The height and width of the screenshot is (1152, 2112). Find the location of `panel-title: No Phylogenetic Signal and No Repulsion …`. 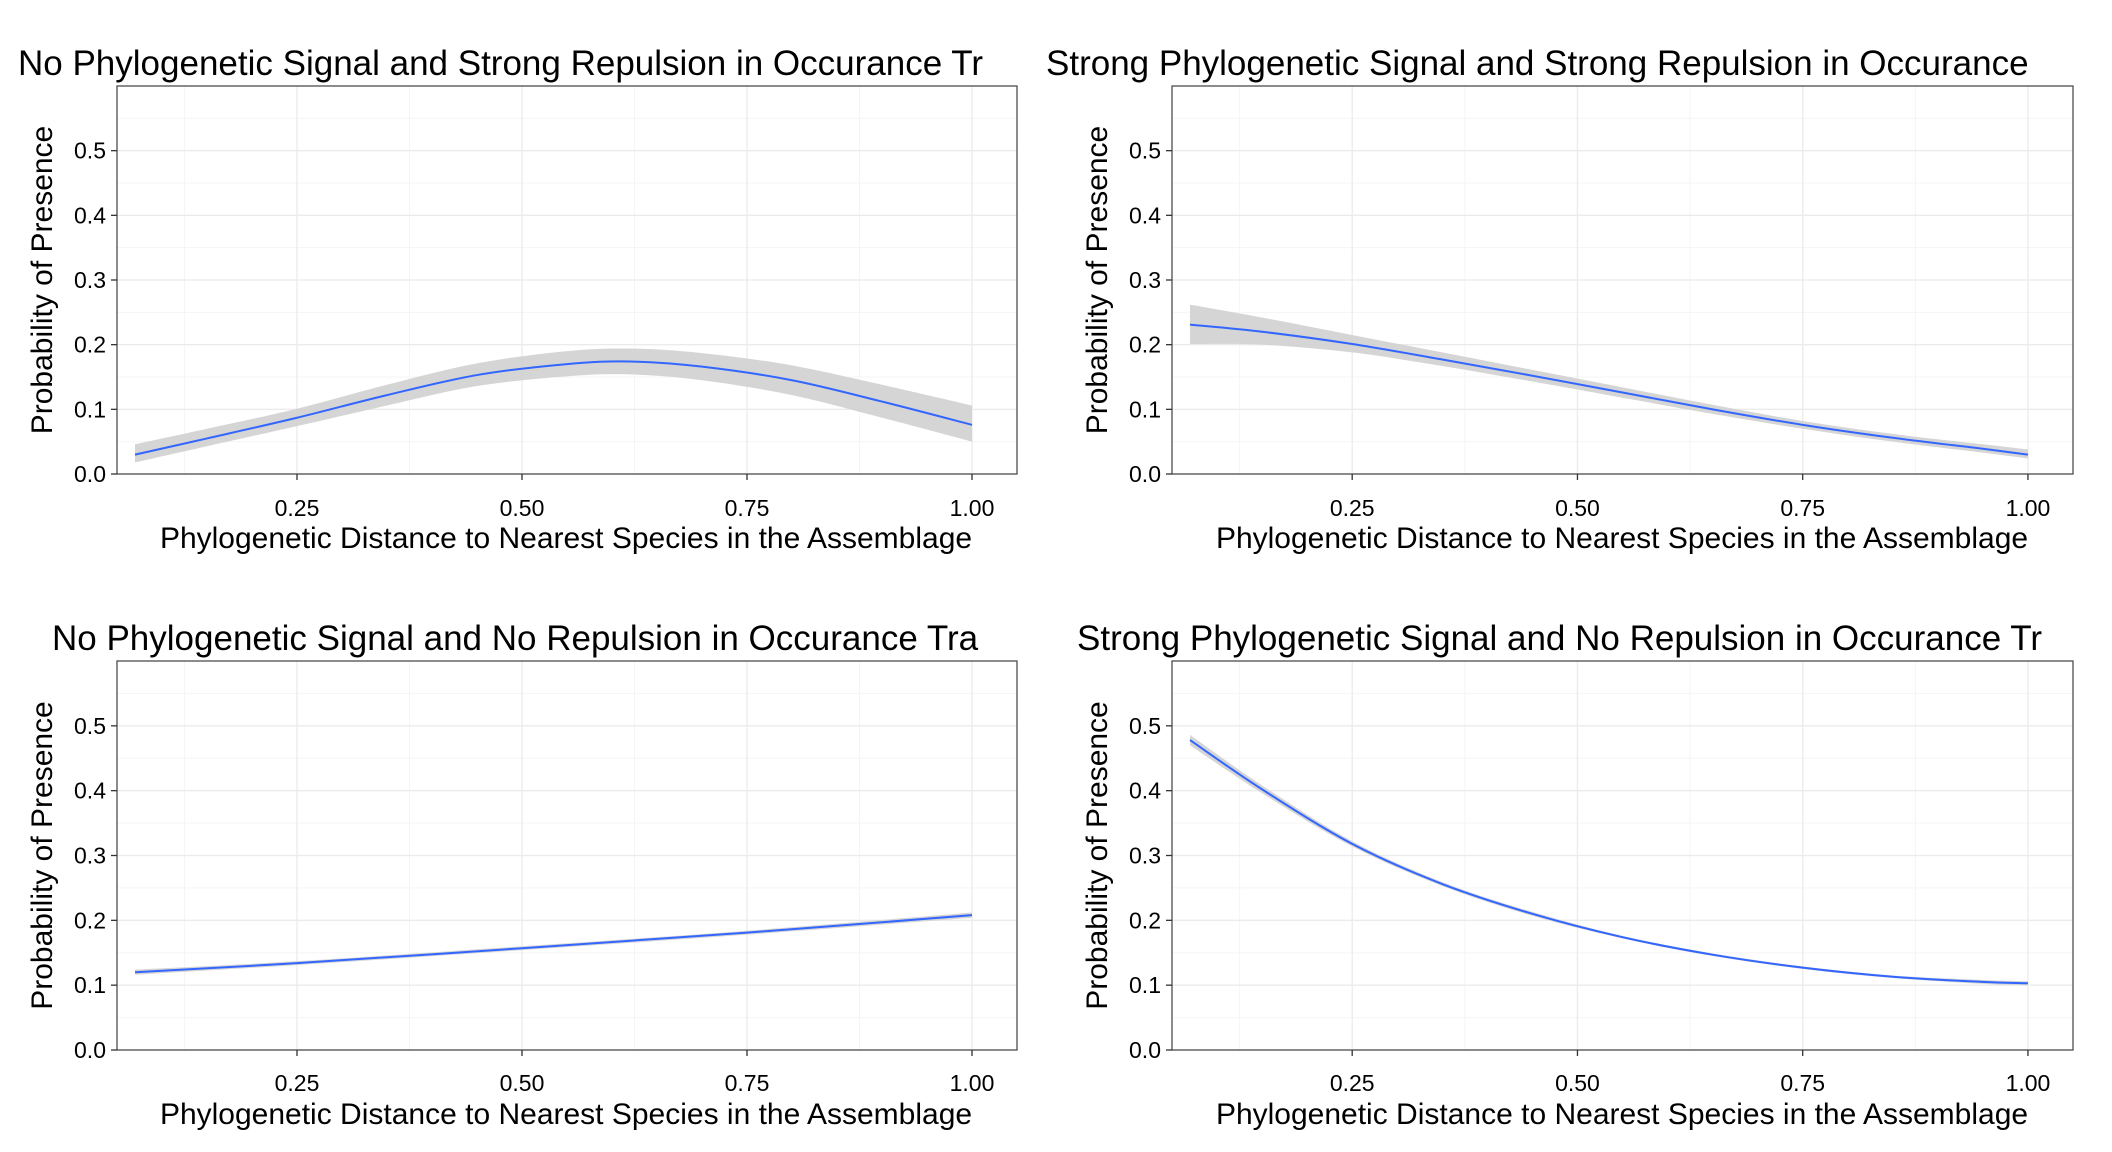

panel-title: No Phylogenetic Signal and No Repulsion … is located at coordinates (515, 638).